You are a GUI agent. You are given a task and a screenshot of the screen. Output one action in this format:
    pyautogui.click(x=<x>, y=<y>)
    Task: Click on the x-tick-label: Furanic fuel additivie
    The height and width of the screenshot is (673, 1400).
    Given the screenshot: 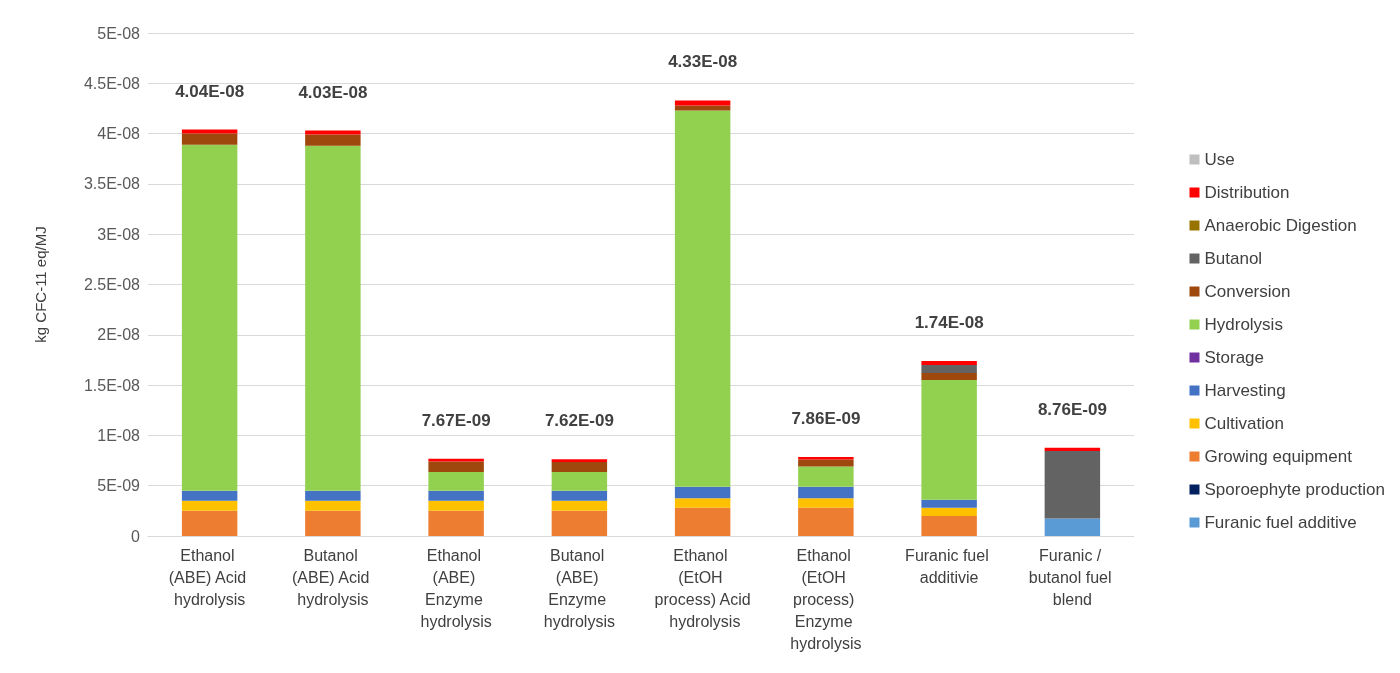 What is the action you would take?
    pyautogui.click(x=949, y=566)
    